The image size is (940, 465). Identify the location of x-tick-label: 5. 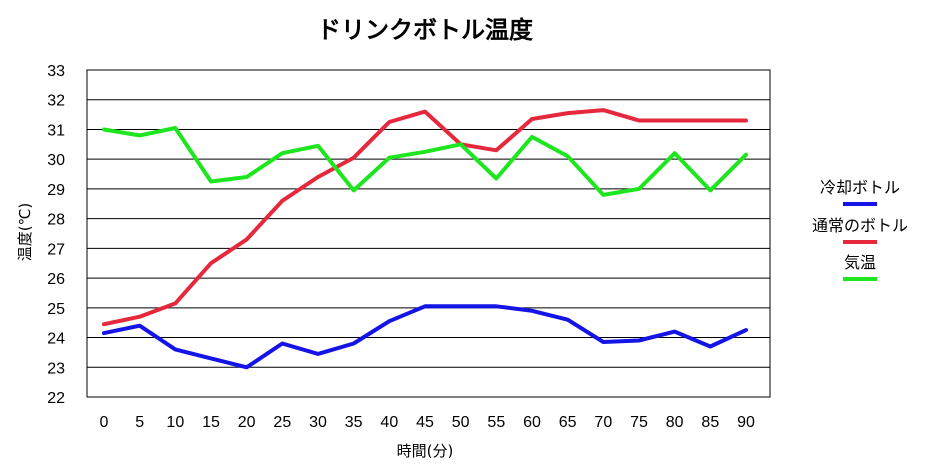
(139, 422).